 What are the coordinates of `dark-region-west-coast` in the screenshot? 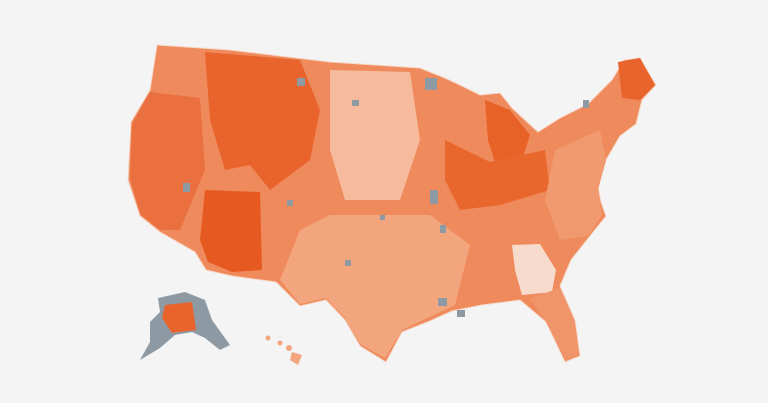 It's located at (167, 161).